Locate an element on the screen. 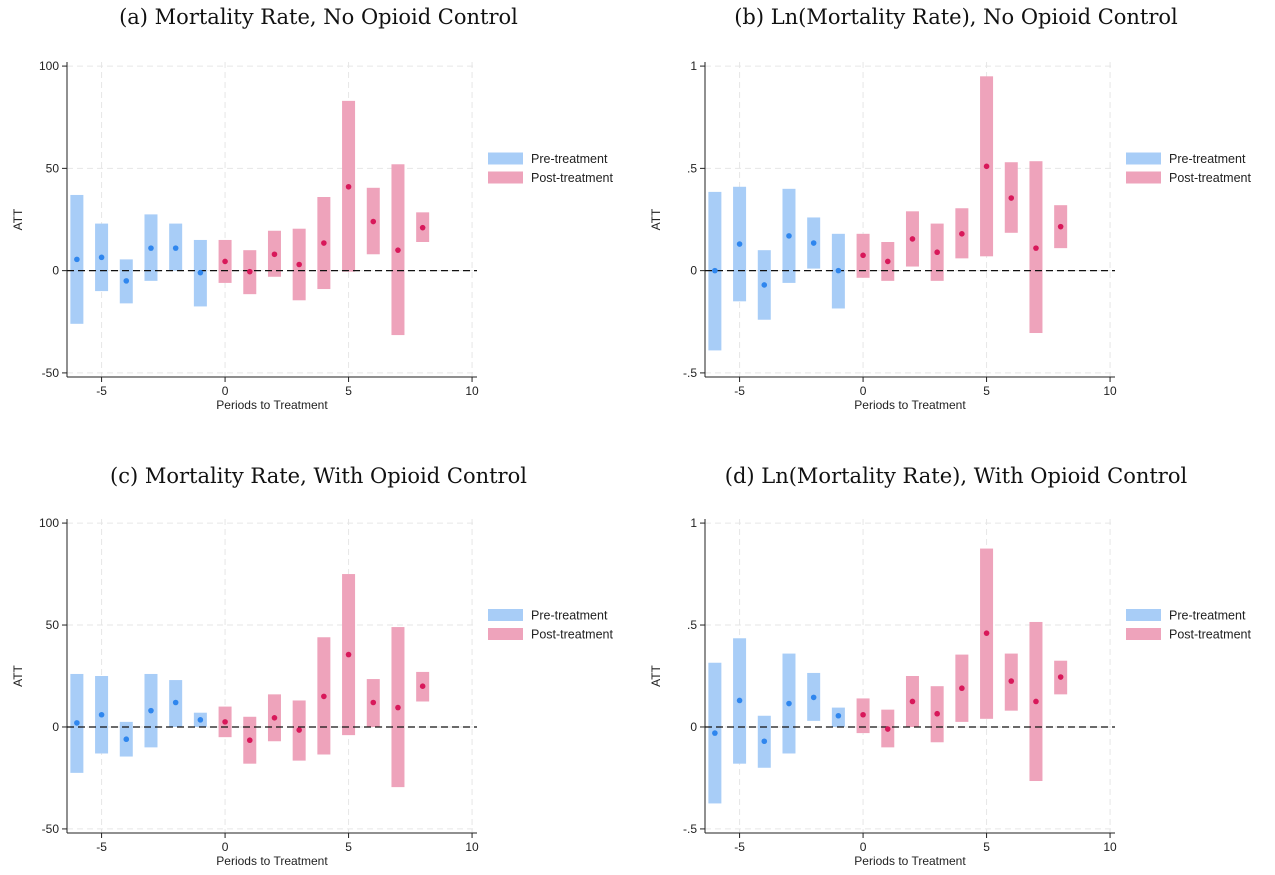 The width and height of the screenshot is (1275, 875). chart-title: (a) Mortality Rate, No Opioid Control is located at coordinates (318, 17).